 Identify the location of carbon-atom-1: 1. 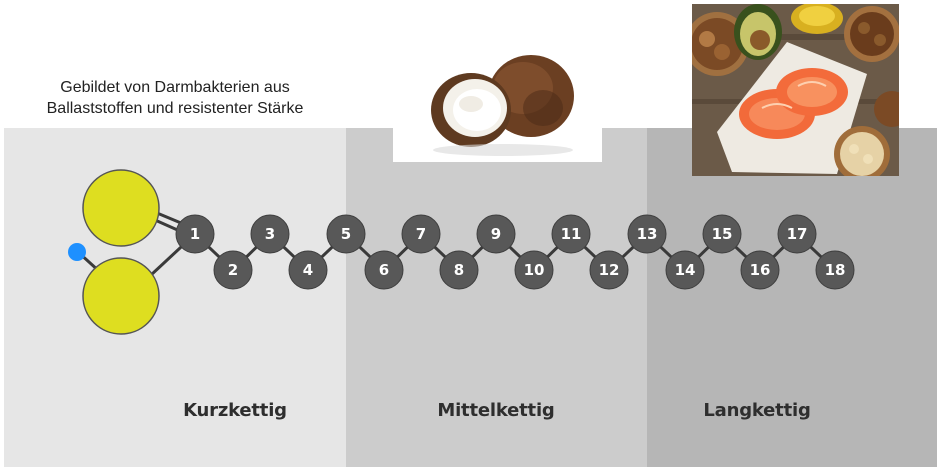
(195, 234).